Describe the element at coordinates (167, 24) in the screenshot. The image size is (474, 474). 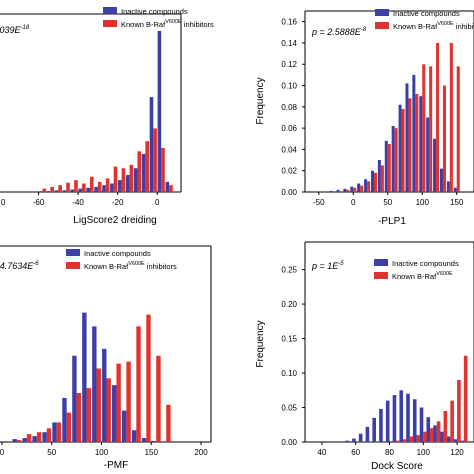
I see `legend-label-known: Known B-RafV600E inhibitors` at that location.